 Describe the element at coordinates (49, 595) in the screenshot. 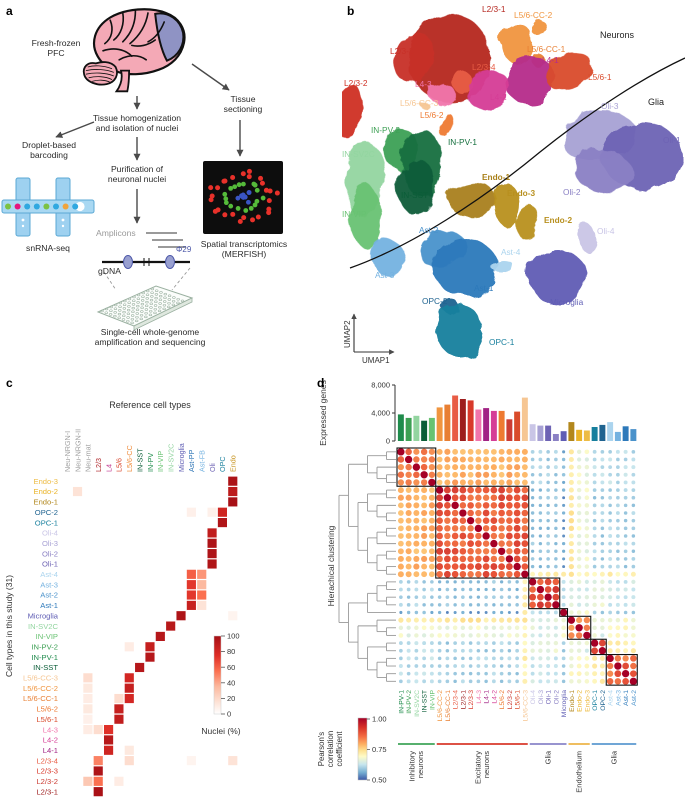

I see `cluster-row-label: Ast-2` at that location.